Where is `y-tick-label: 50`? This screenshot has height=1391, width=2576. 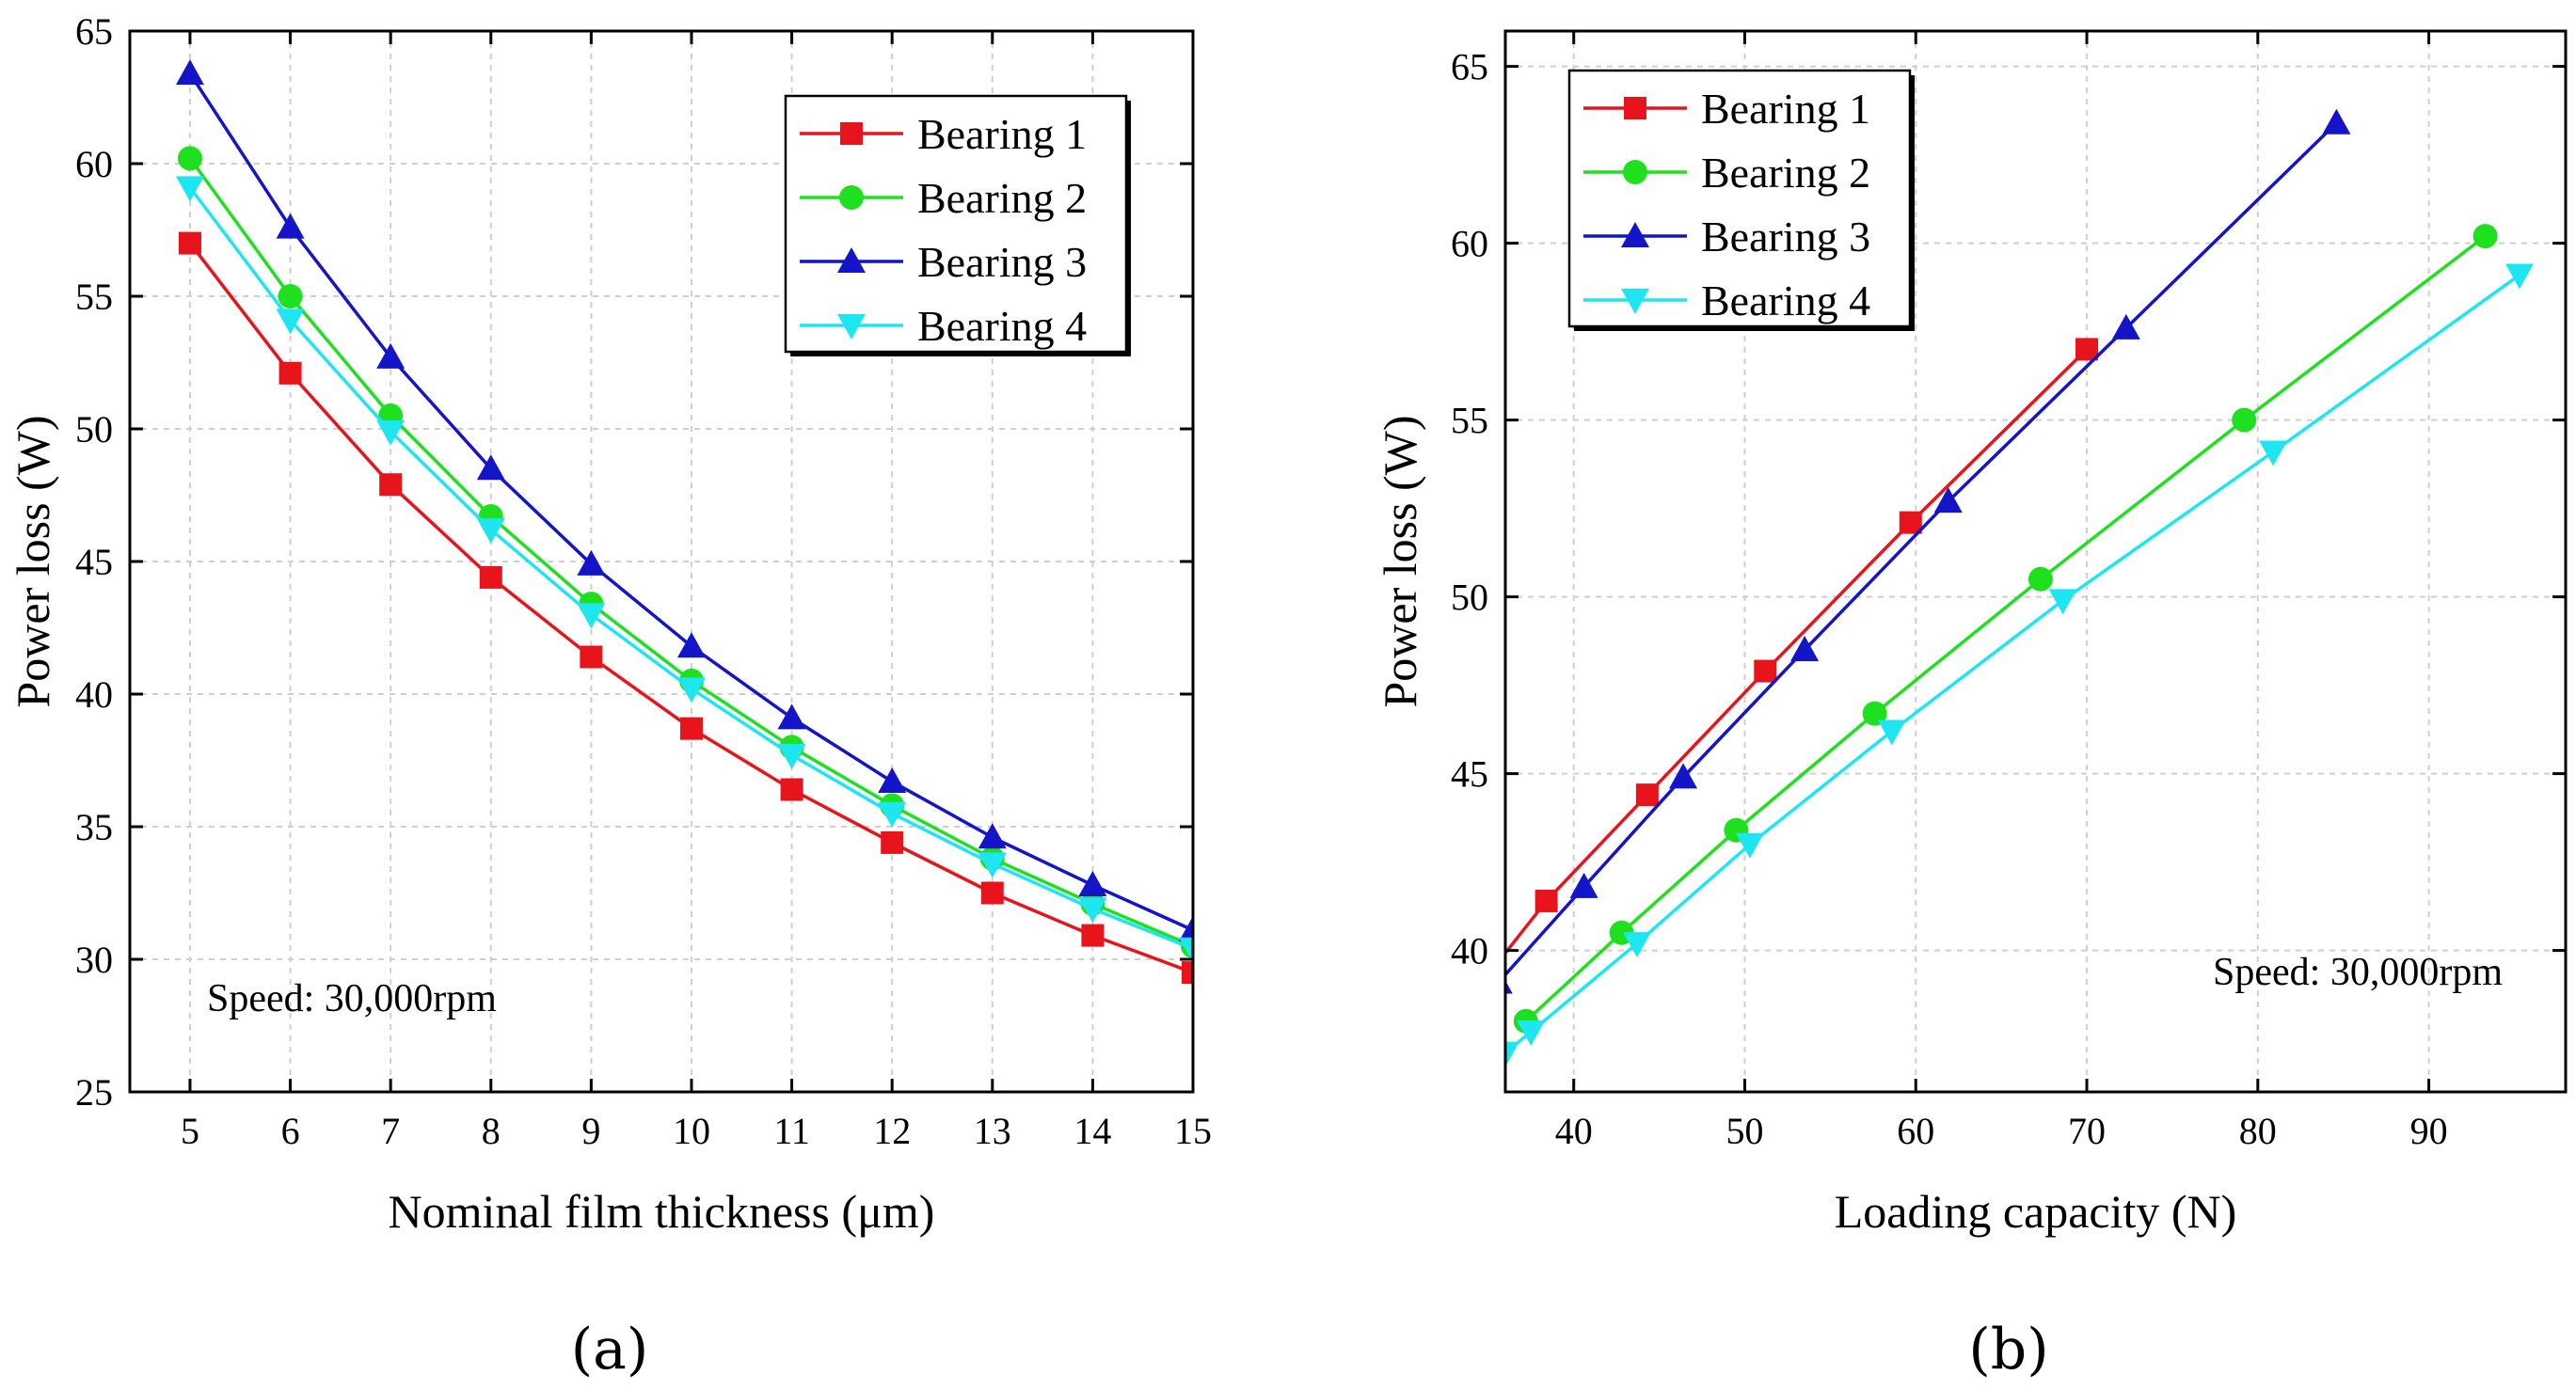
y-tick-label: 50 is located at coordinates (94, 429).